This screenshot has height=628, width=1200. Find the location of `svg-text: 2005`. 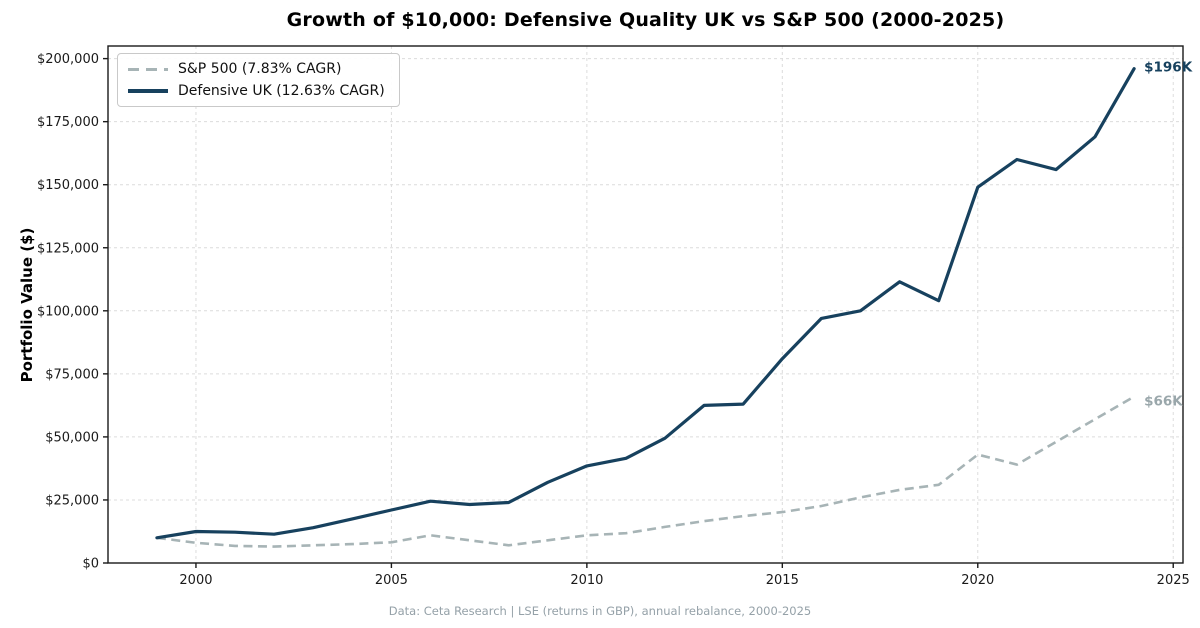

svg-text: 2005 is located at coordinates (391, 580).